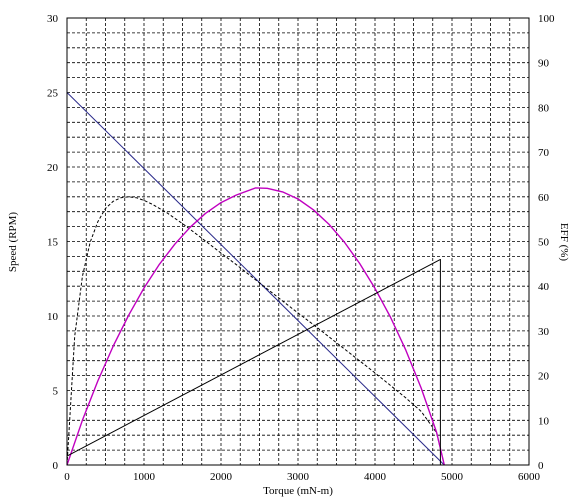 This screenshot has width=578, height=500. I want to click on y2-tick-label: 60, so click(544, 198).